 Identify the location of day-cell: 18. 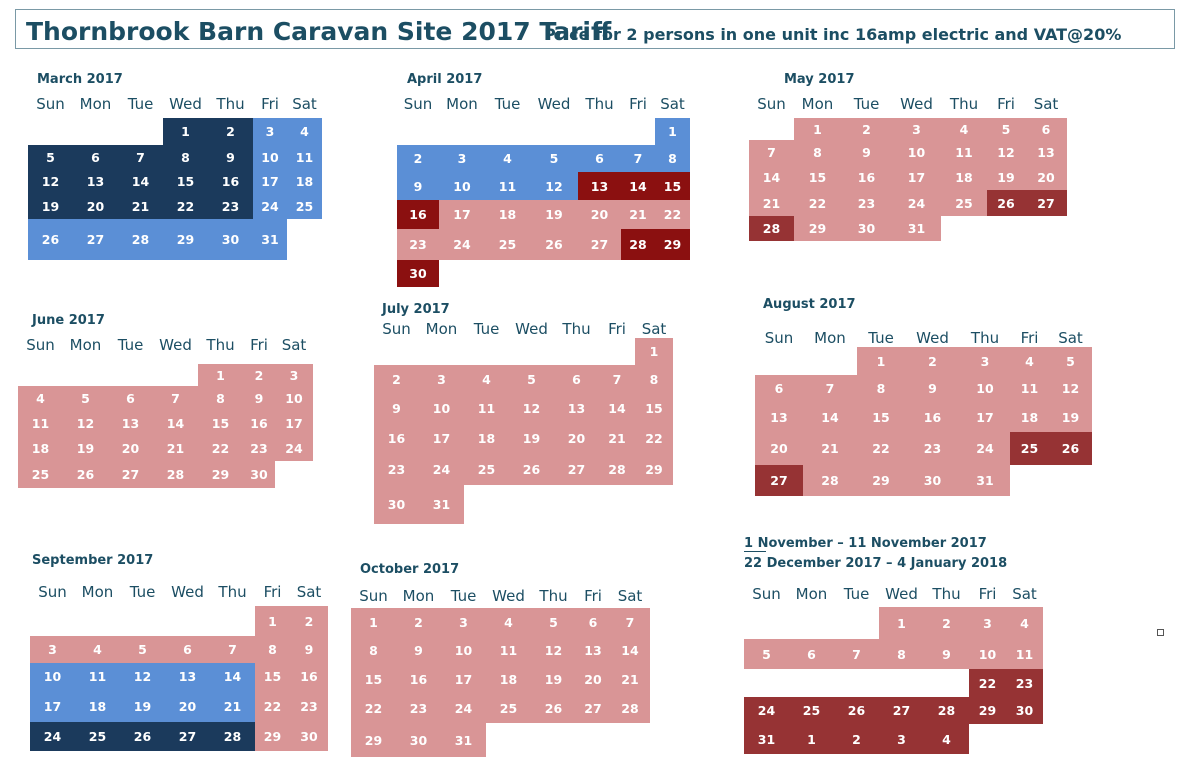
(964, 177).